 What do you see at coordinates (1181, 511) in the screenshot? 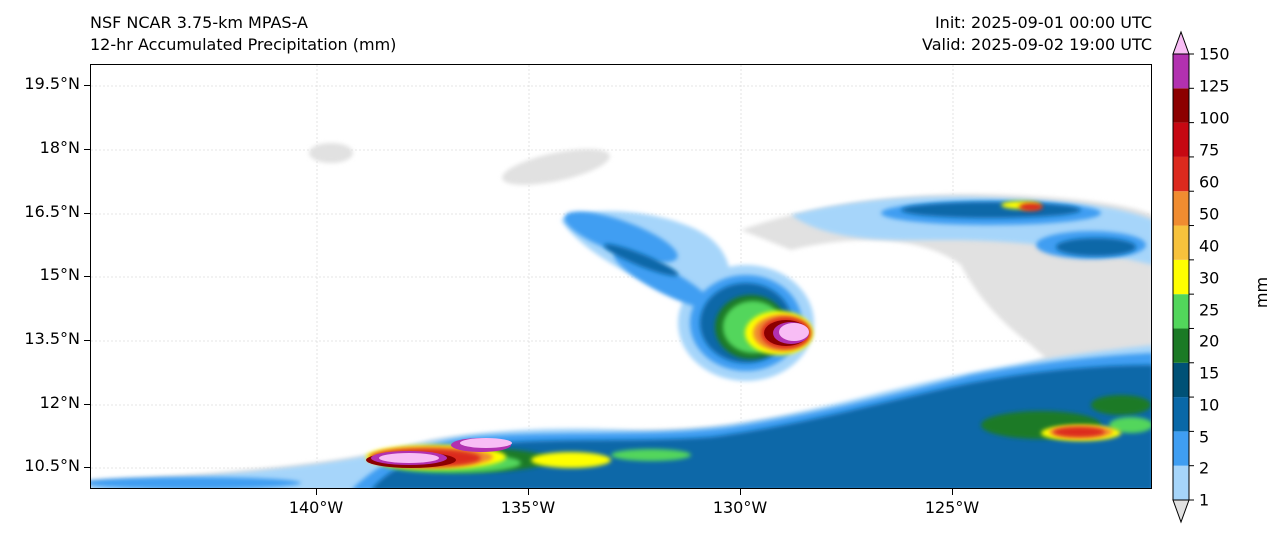
I see `colorbar-extend-min` at bounding box center [1181, 511].